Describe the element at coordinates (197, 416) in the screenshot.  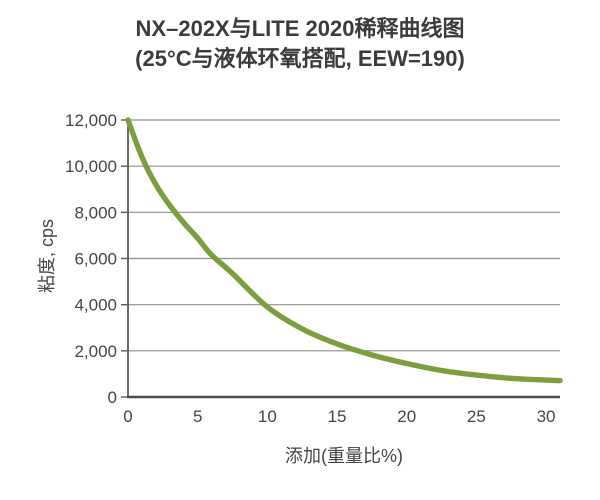
I see `x-tick-label: 5` at that location.